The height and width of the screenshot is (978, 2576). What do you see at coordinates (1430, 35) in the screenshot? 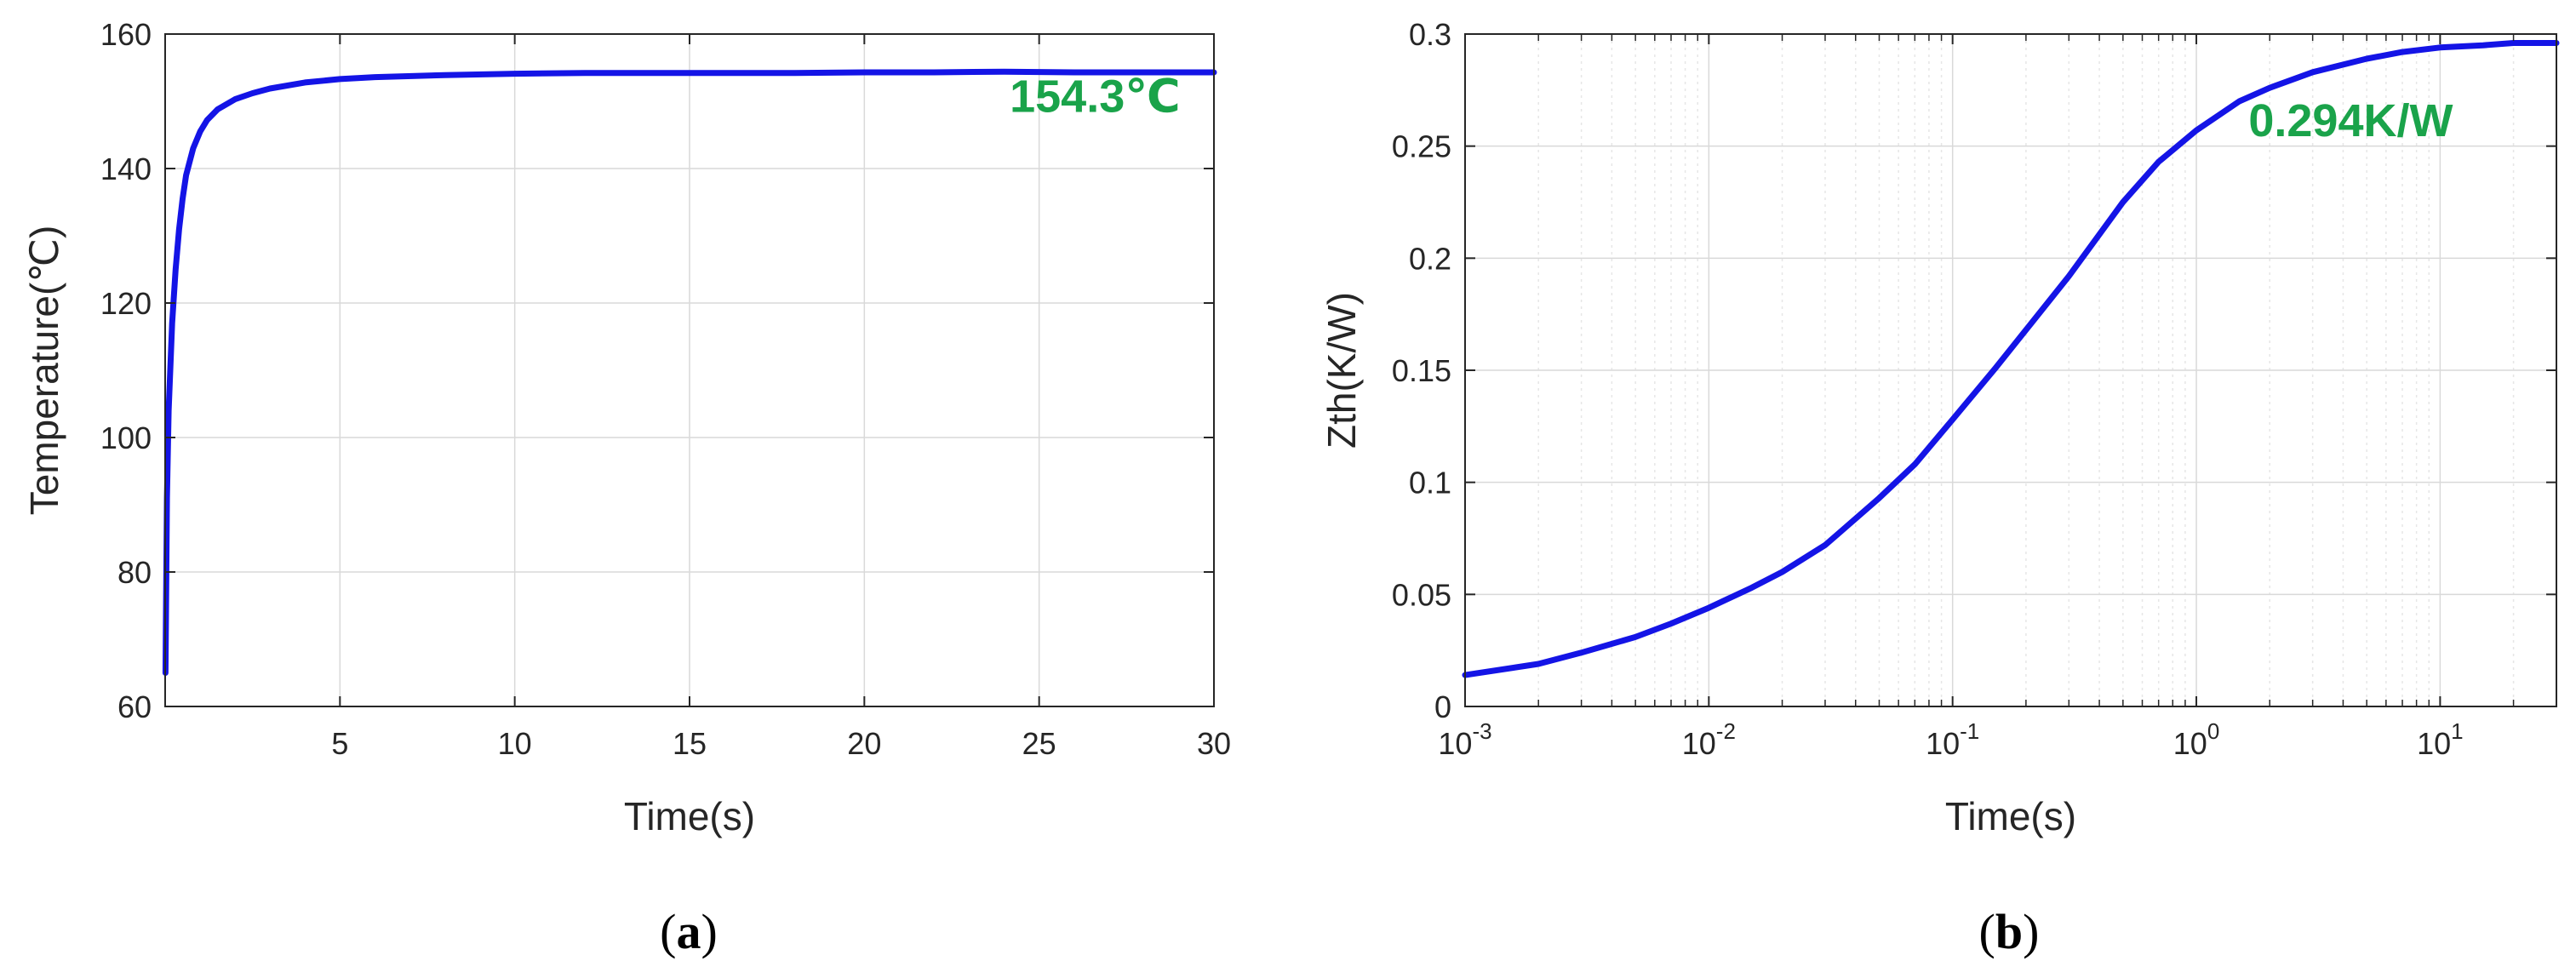
I see `y-tick-label-b: 0.3` at bounding box center [1430, 35].